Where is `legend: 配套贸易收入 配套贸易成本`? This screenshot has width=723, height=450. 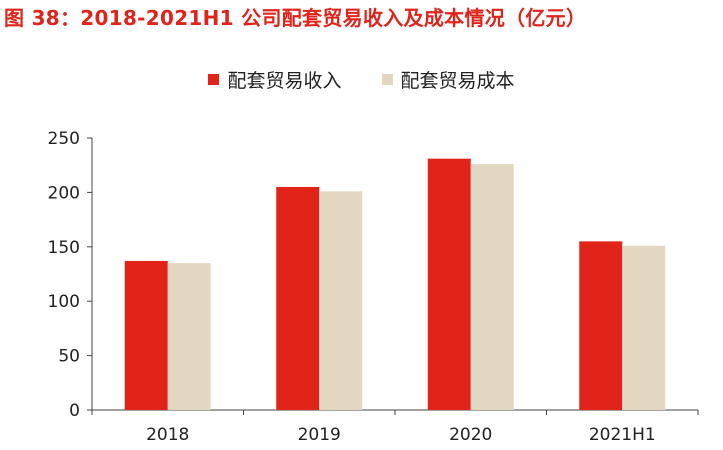
legend: 配套贸易收入 配套贸易成本 is located at coordinates (361, 79).